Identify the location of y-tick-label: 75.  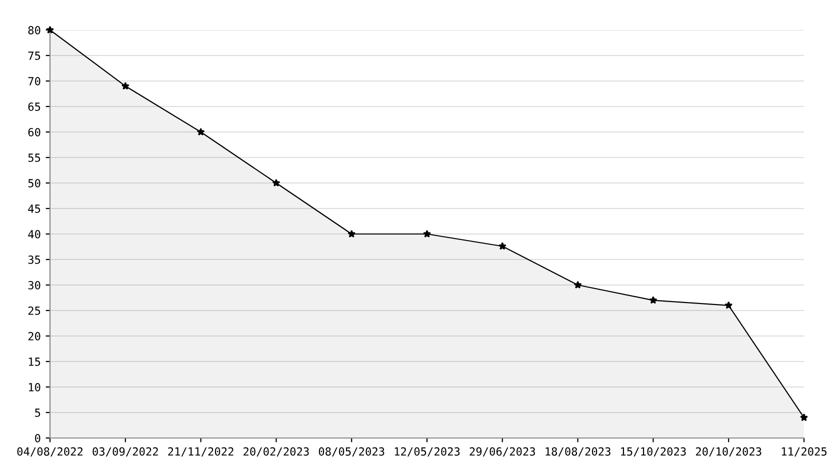
(34, 56).